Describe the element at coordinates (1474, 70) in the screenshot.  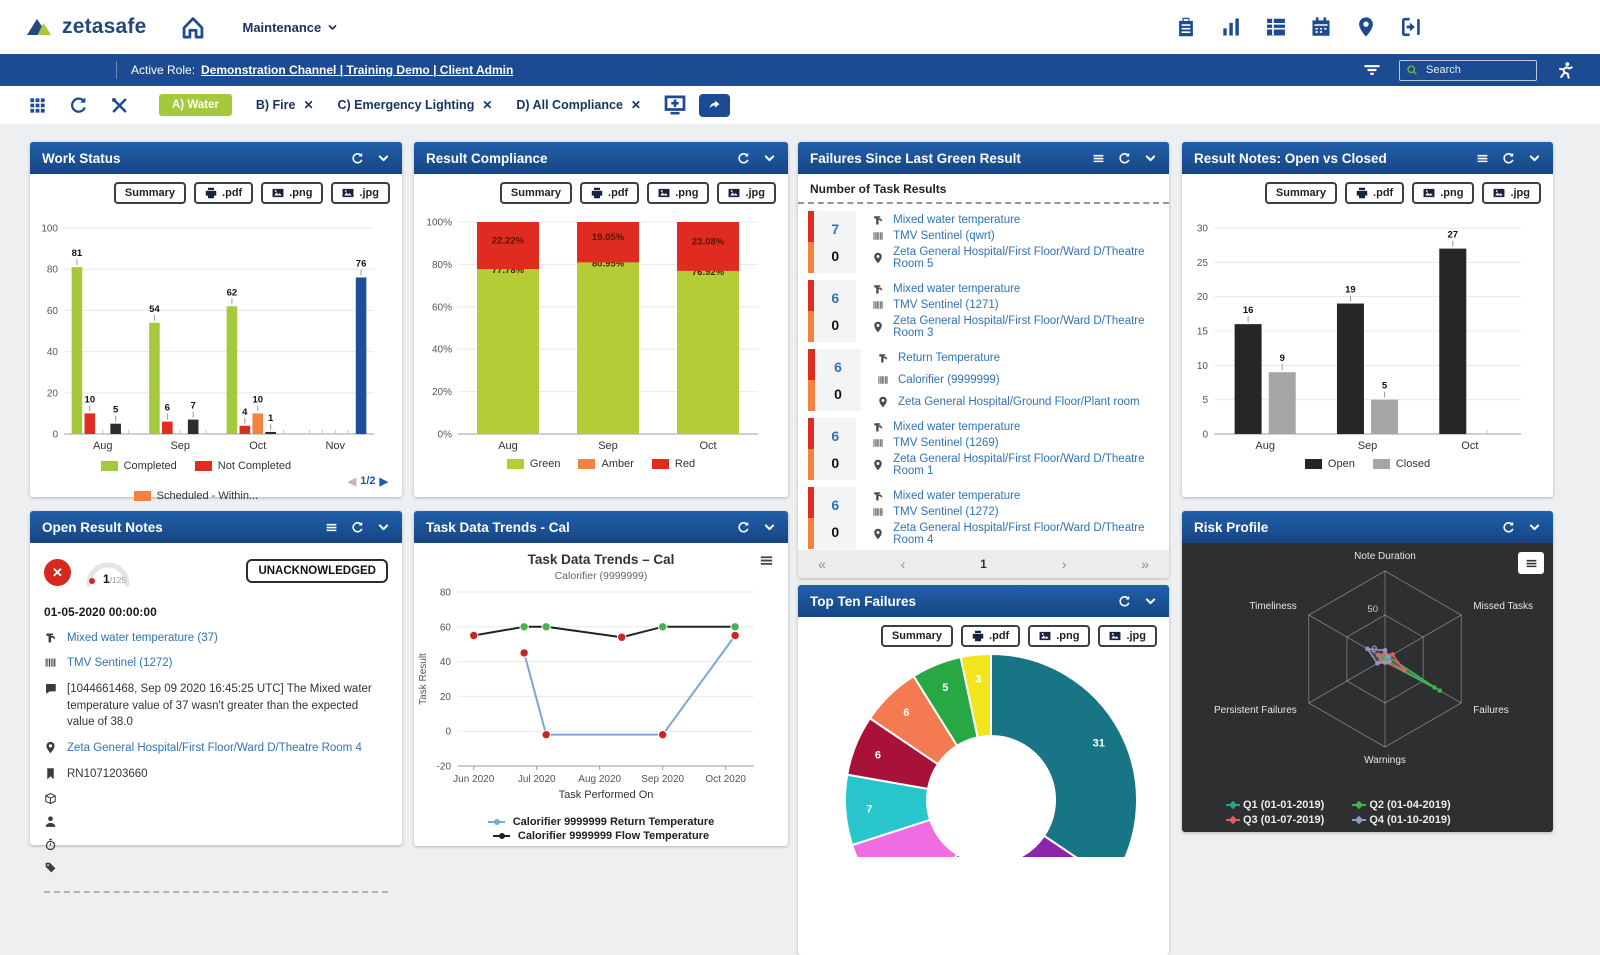
I see `search-input` at that location.